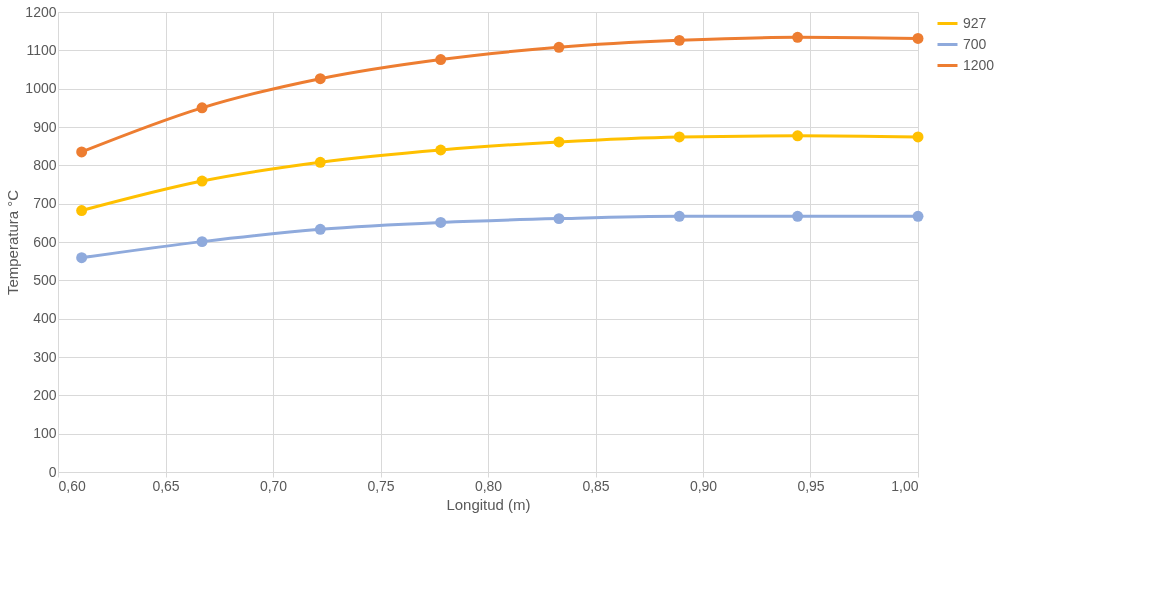 The width and height of the screenshot is (1150, 592). Describe the element at coordinates (41, 88) in the screenshot. I see `y-tick-label: 1000` at that location.